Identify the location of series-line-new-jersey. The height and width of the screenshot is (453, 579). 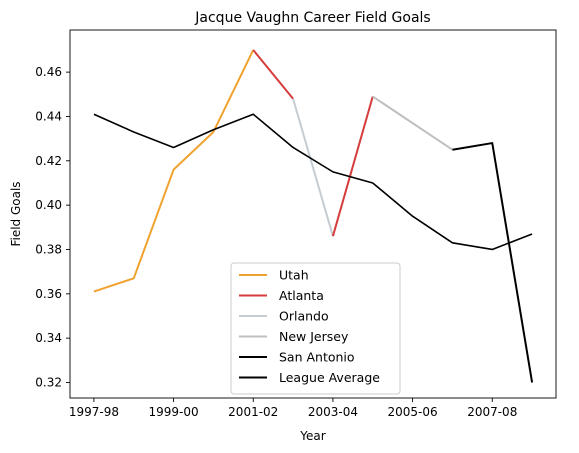
(412, 123).